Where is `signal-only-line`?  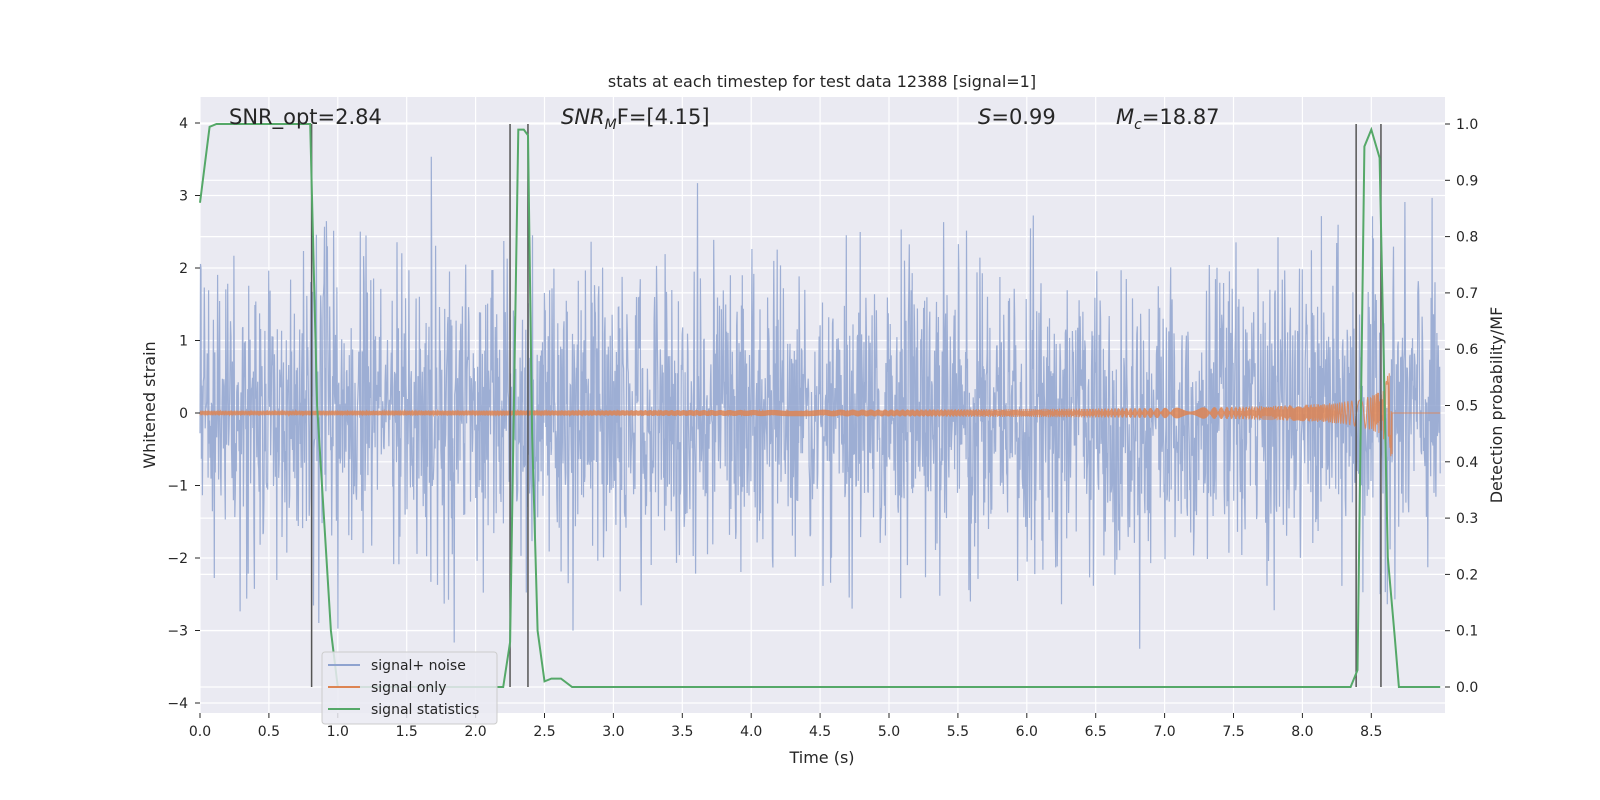
signal-only-line is located at coordinates (820, 415).